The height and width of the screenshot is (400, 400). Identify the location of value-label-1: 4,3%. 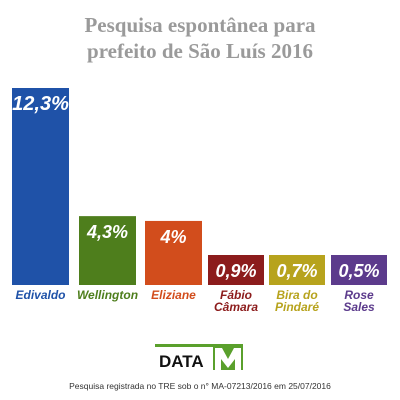
(107, 232).